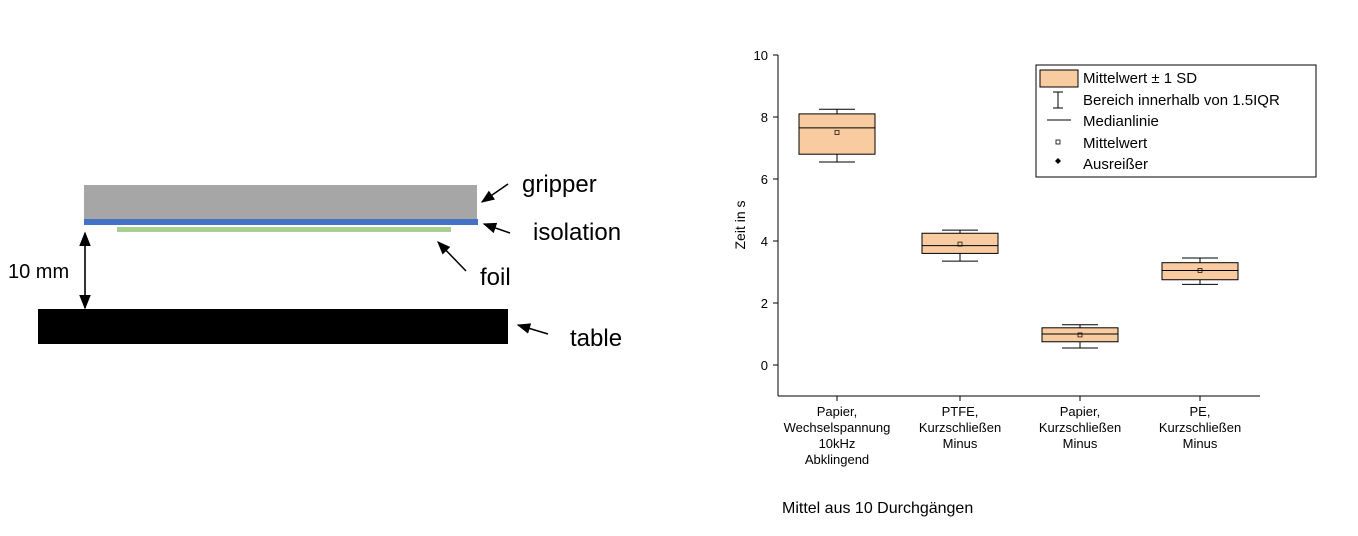 This screenshot has height=536, width=1358. I want to click on category-label: Papier, Kurzschließen Minus, so click(1080, 427).